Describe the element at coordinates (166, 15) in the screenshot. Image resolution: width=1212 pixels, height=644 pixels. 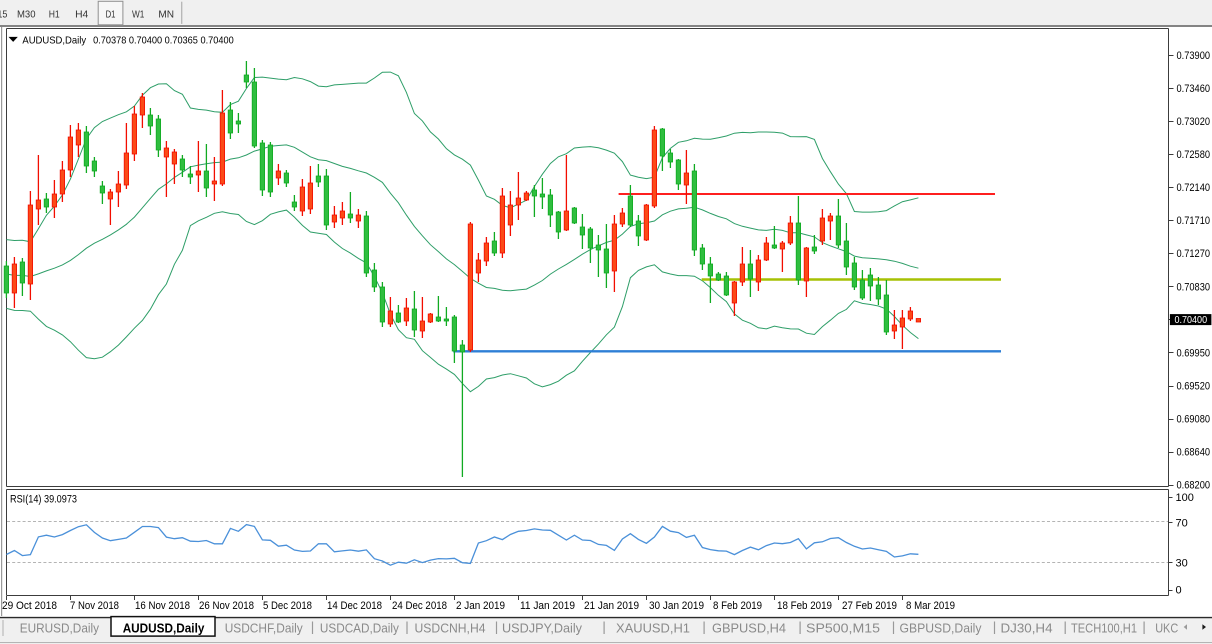
I see `svg-text: MN` at that location.